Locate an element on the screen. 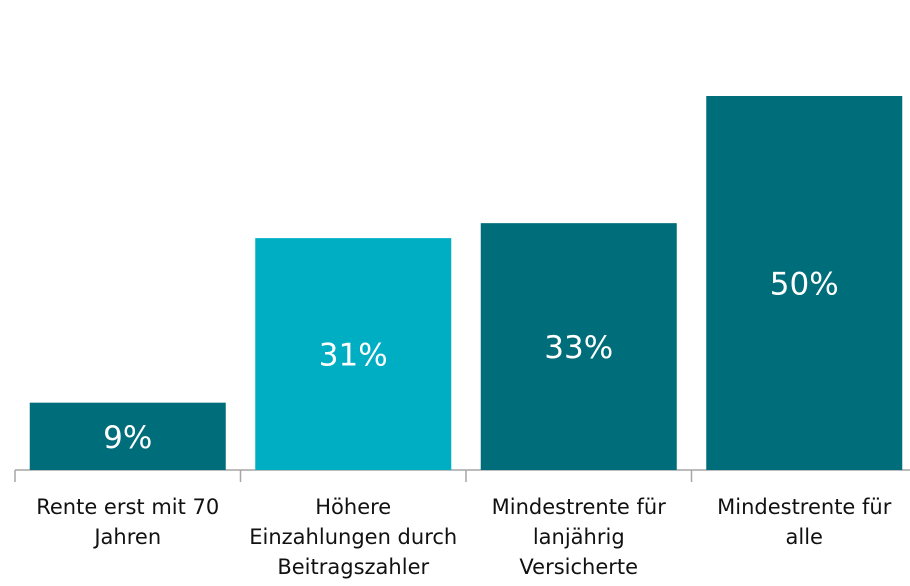 The height and width of the screenshot is (586, 910). value-label: 33% is located at coordinates (578, 348).